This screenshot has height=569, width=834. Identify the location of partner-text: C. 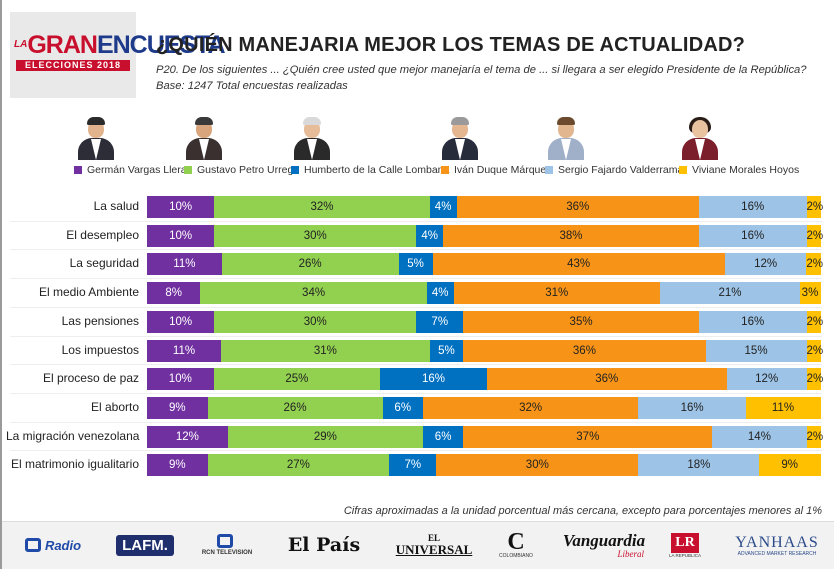
(516, 542).